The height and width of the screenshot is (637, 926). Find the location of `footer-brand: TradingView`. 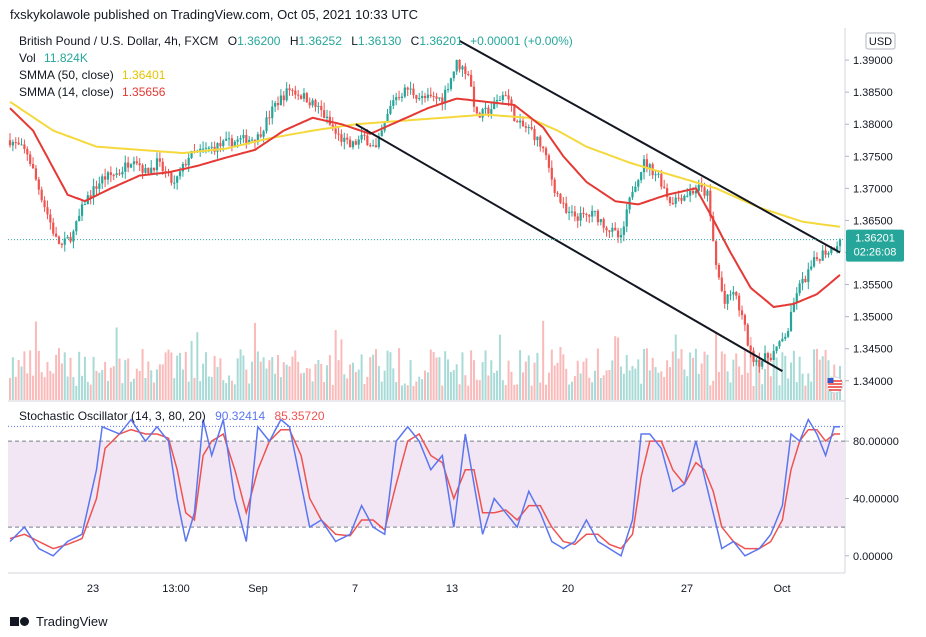

footer-brand: TradingView is located at coordinates (59, 621).